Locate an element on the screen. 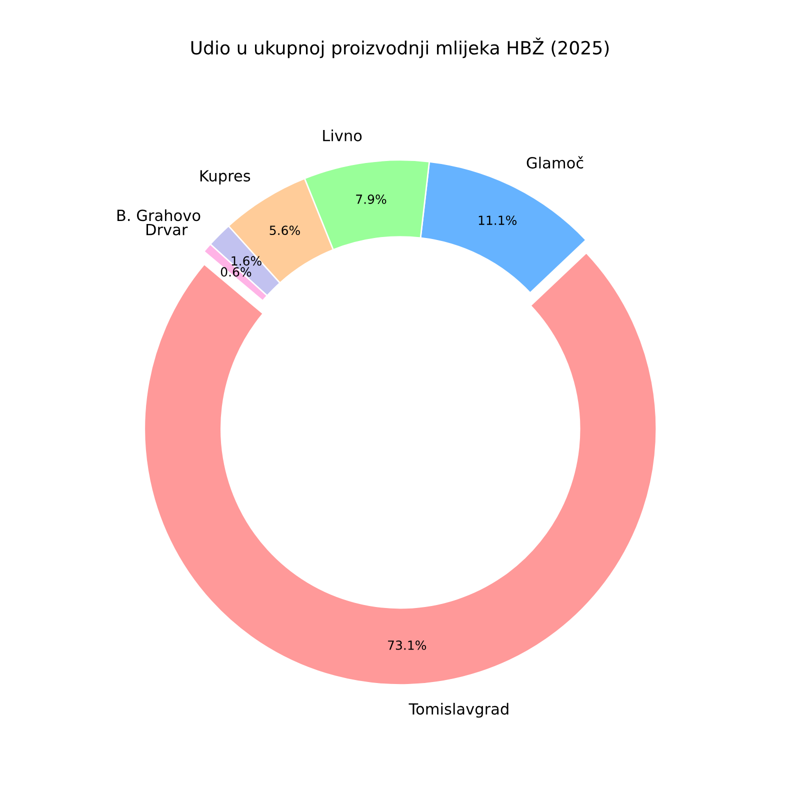 Image resolution: width=800 pixels, height=800 pixels. chart-title: Udio u ukupnoj proizvodnji mlijeka HBŽ (2025) is located at coordinates (400, 48).